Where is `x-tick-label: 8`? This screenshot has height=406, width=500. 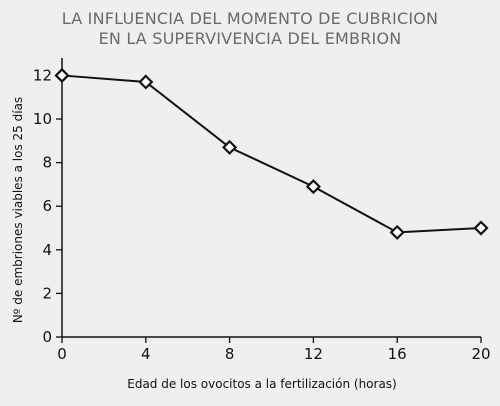 x-tick-label: 8 is located at coordinates (230, 354).